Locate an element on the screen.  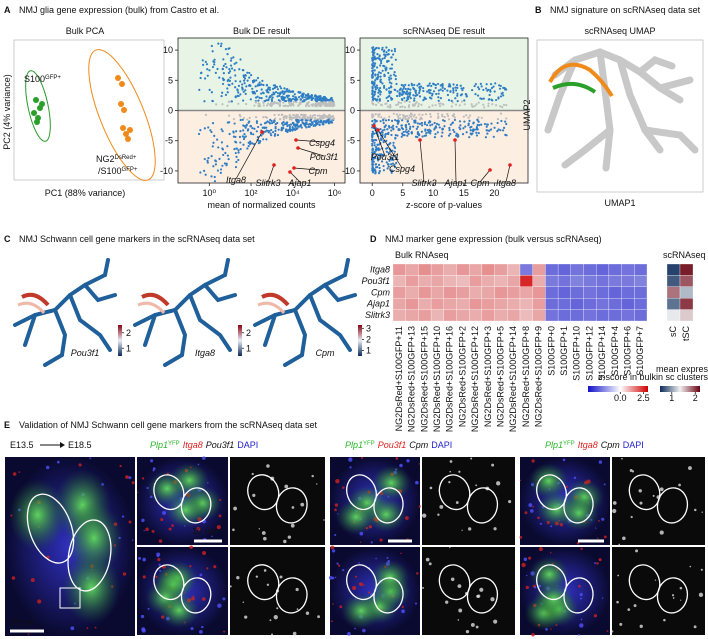
x-tick-label: 0 is located at coordinates (372, 193).